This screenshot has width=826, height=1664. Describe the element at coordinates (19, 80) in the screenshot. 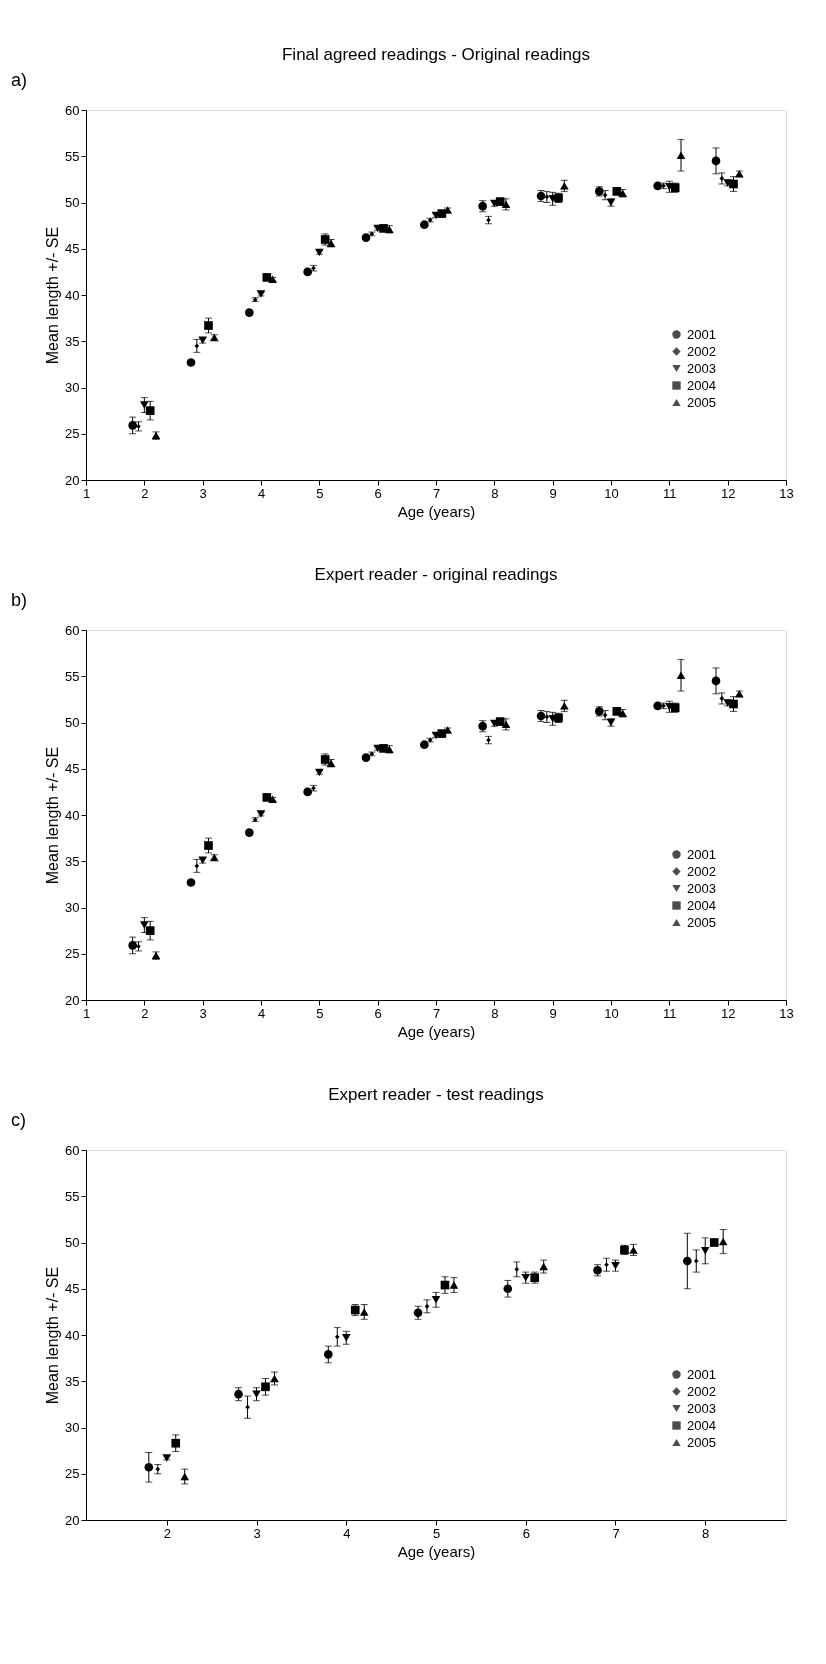

I see `text: a)` at that location.